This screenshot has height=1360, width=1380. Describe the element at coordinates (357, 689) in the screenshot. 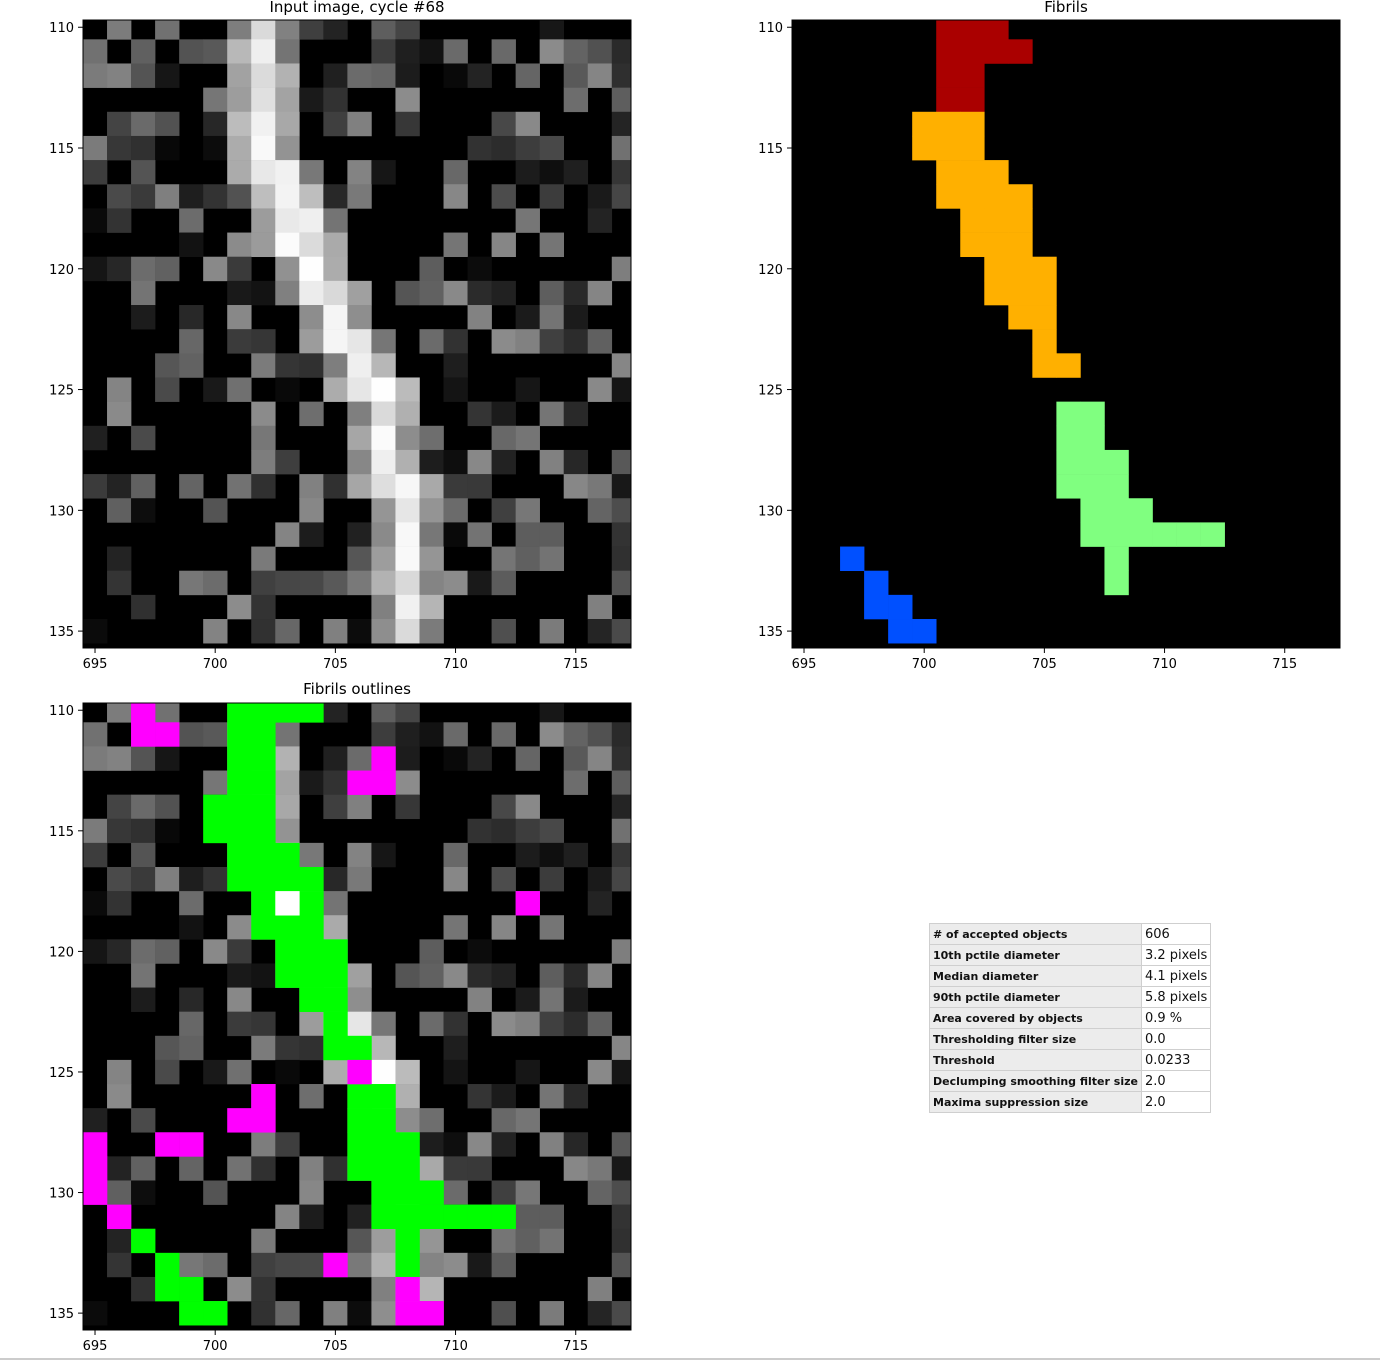

I see `panel-title-fibrils-outlines: Fibrils outlines` at that location.